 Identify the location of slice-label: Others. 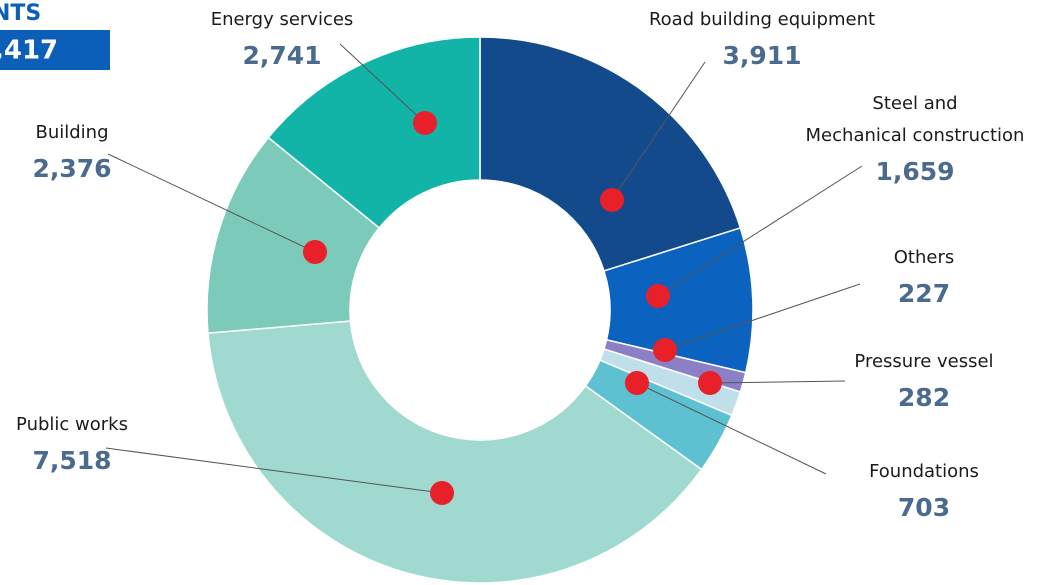
(924, 257).